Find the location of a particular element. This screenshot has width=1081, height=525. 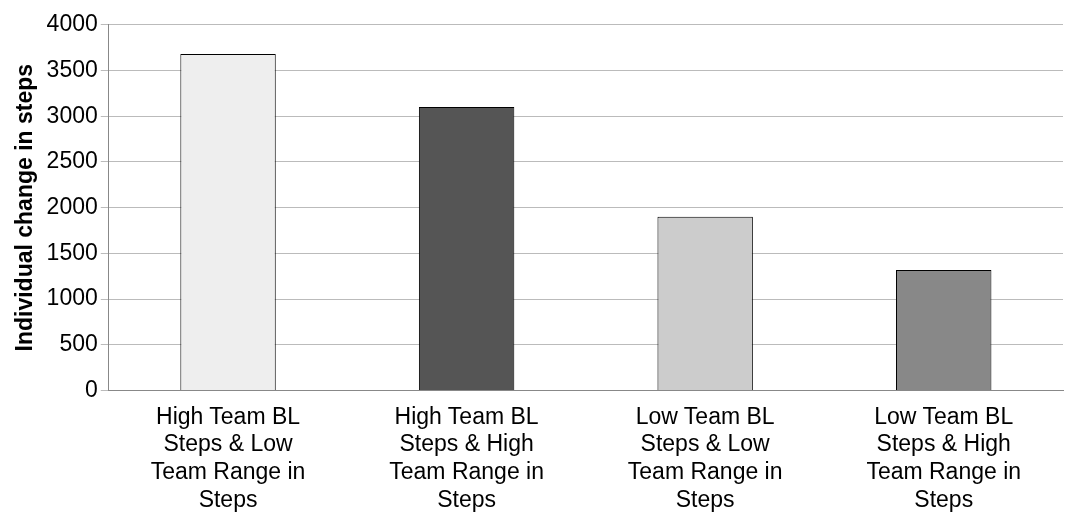

x-tick-label: High Team BL Steps & High Team Range in Steps is located at coordinates (466, 457).